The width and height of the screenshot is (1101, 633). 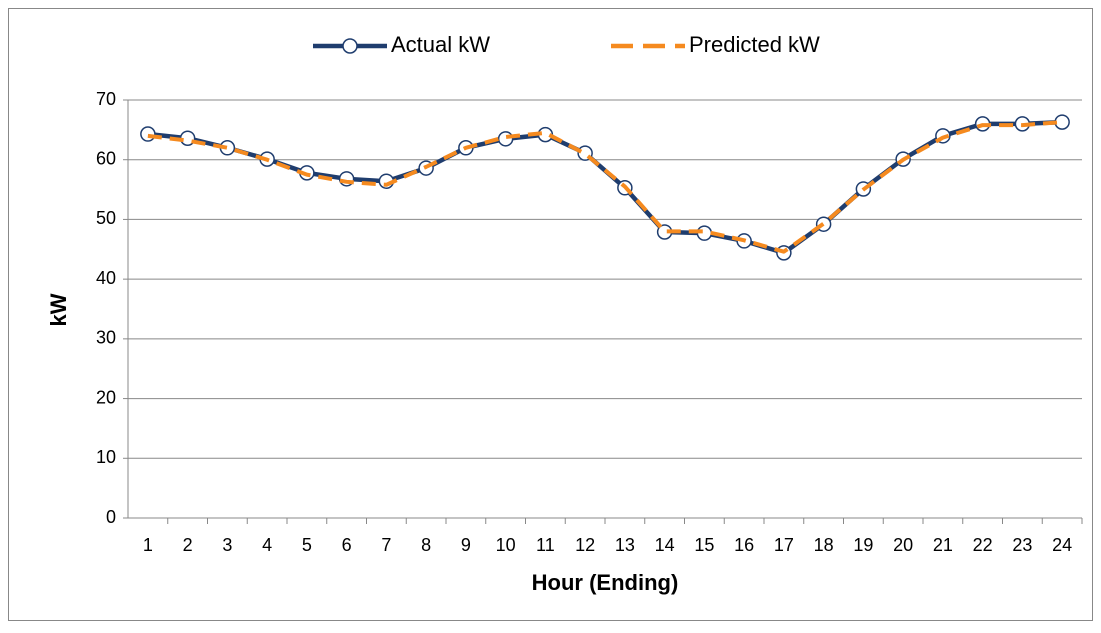 I want to click on x-tick-label: 1, so click(x=148, y=545).